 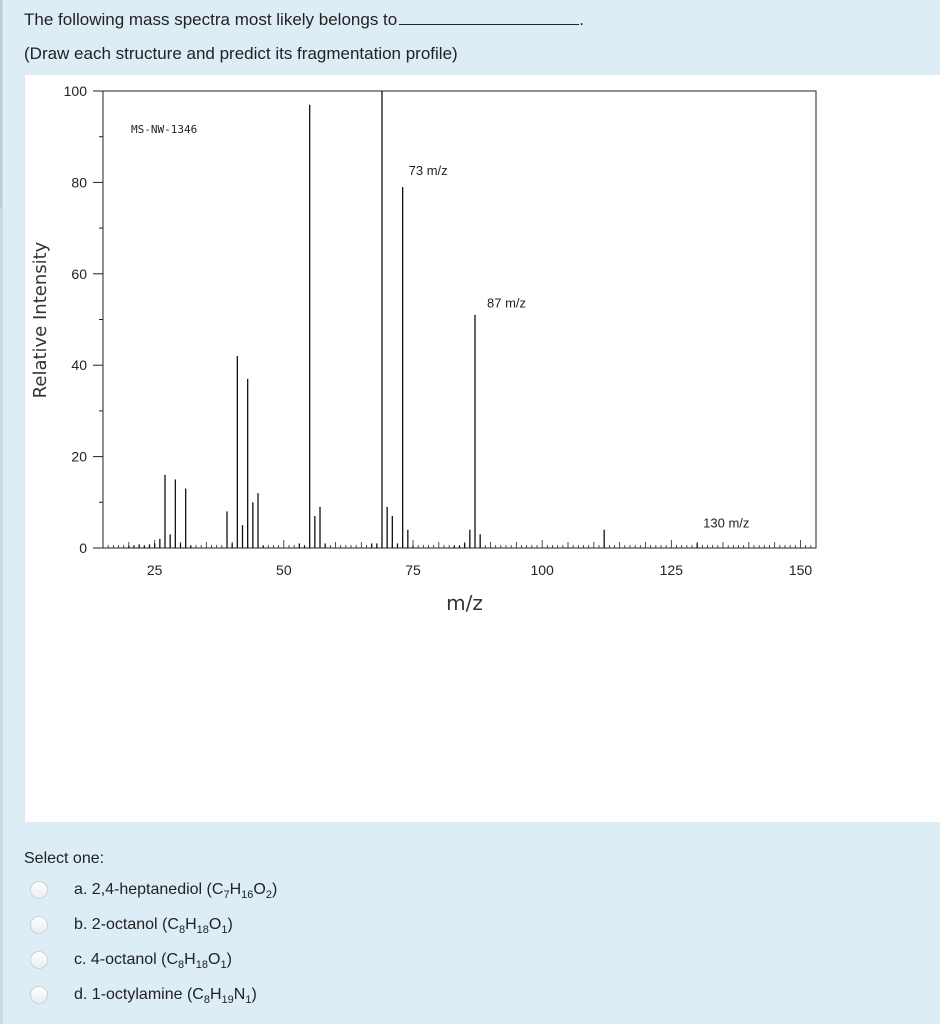 What do you see at coordinates (464, 603) in the screenshot?
I see `x-axis-label: m/z` at bounding box center [464, 603].